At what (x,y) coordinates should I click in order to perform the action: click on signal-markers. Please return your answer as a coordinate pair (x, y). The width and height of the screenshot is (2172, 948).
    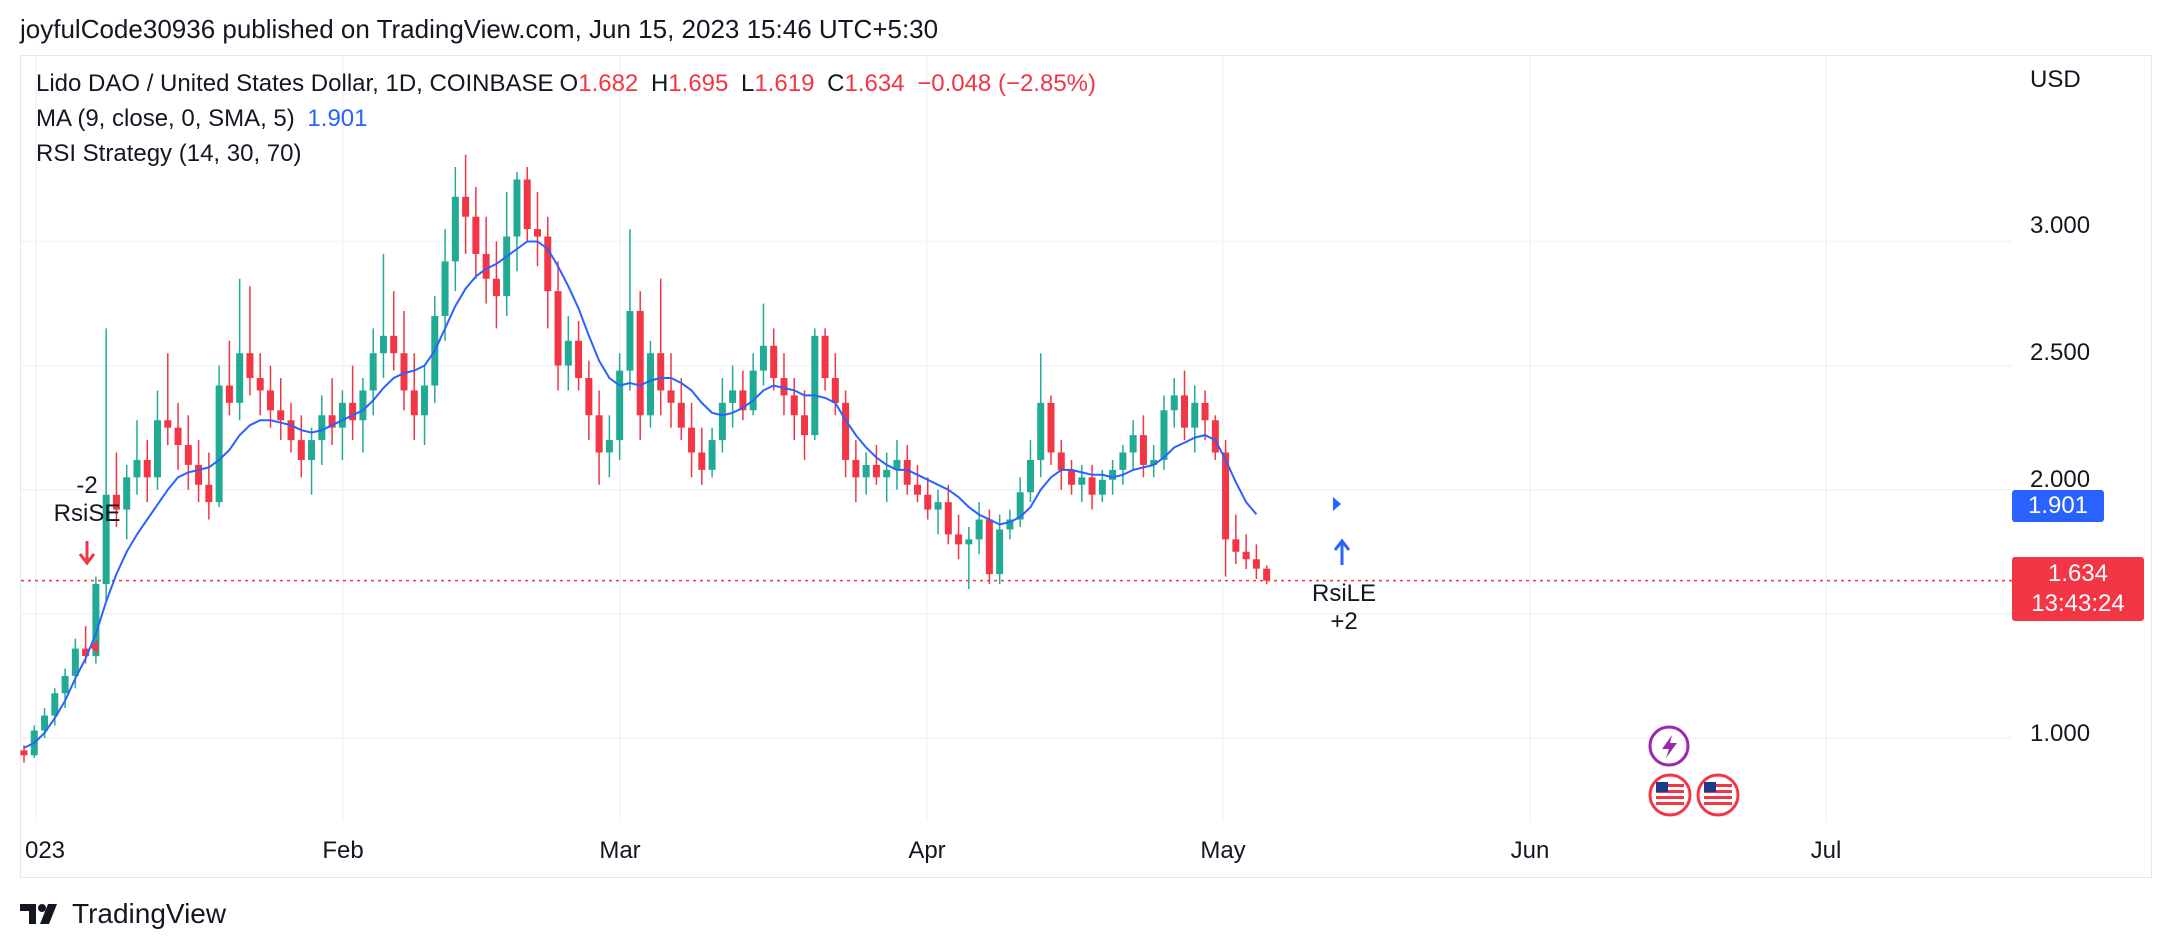
    Looking at the image, I should click on (714, 575).